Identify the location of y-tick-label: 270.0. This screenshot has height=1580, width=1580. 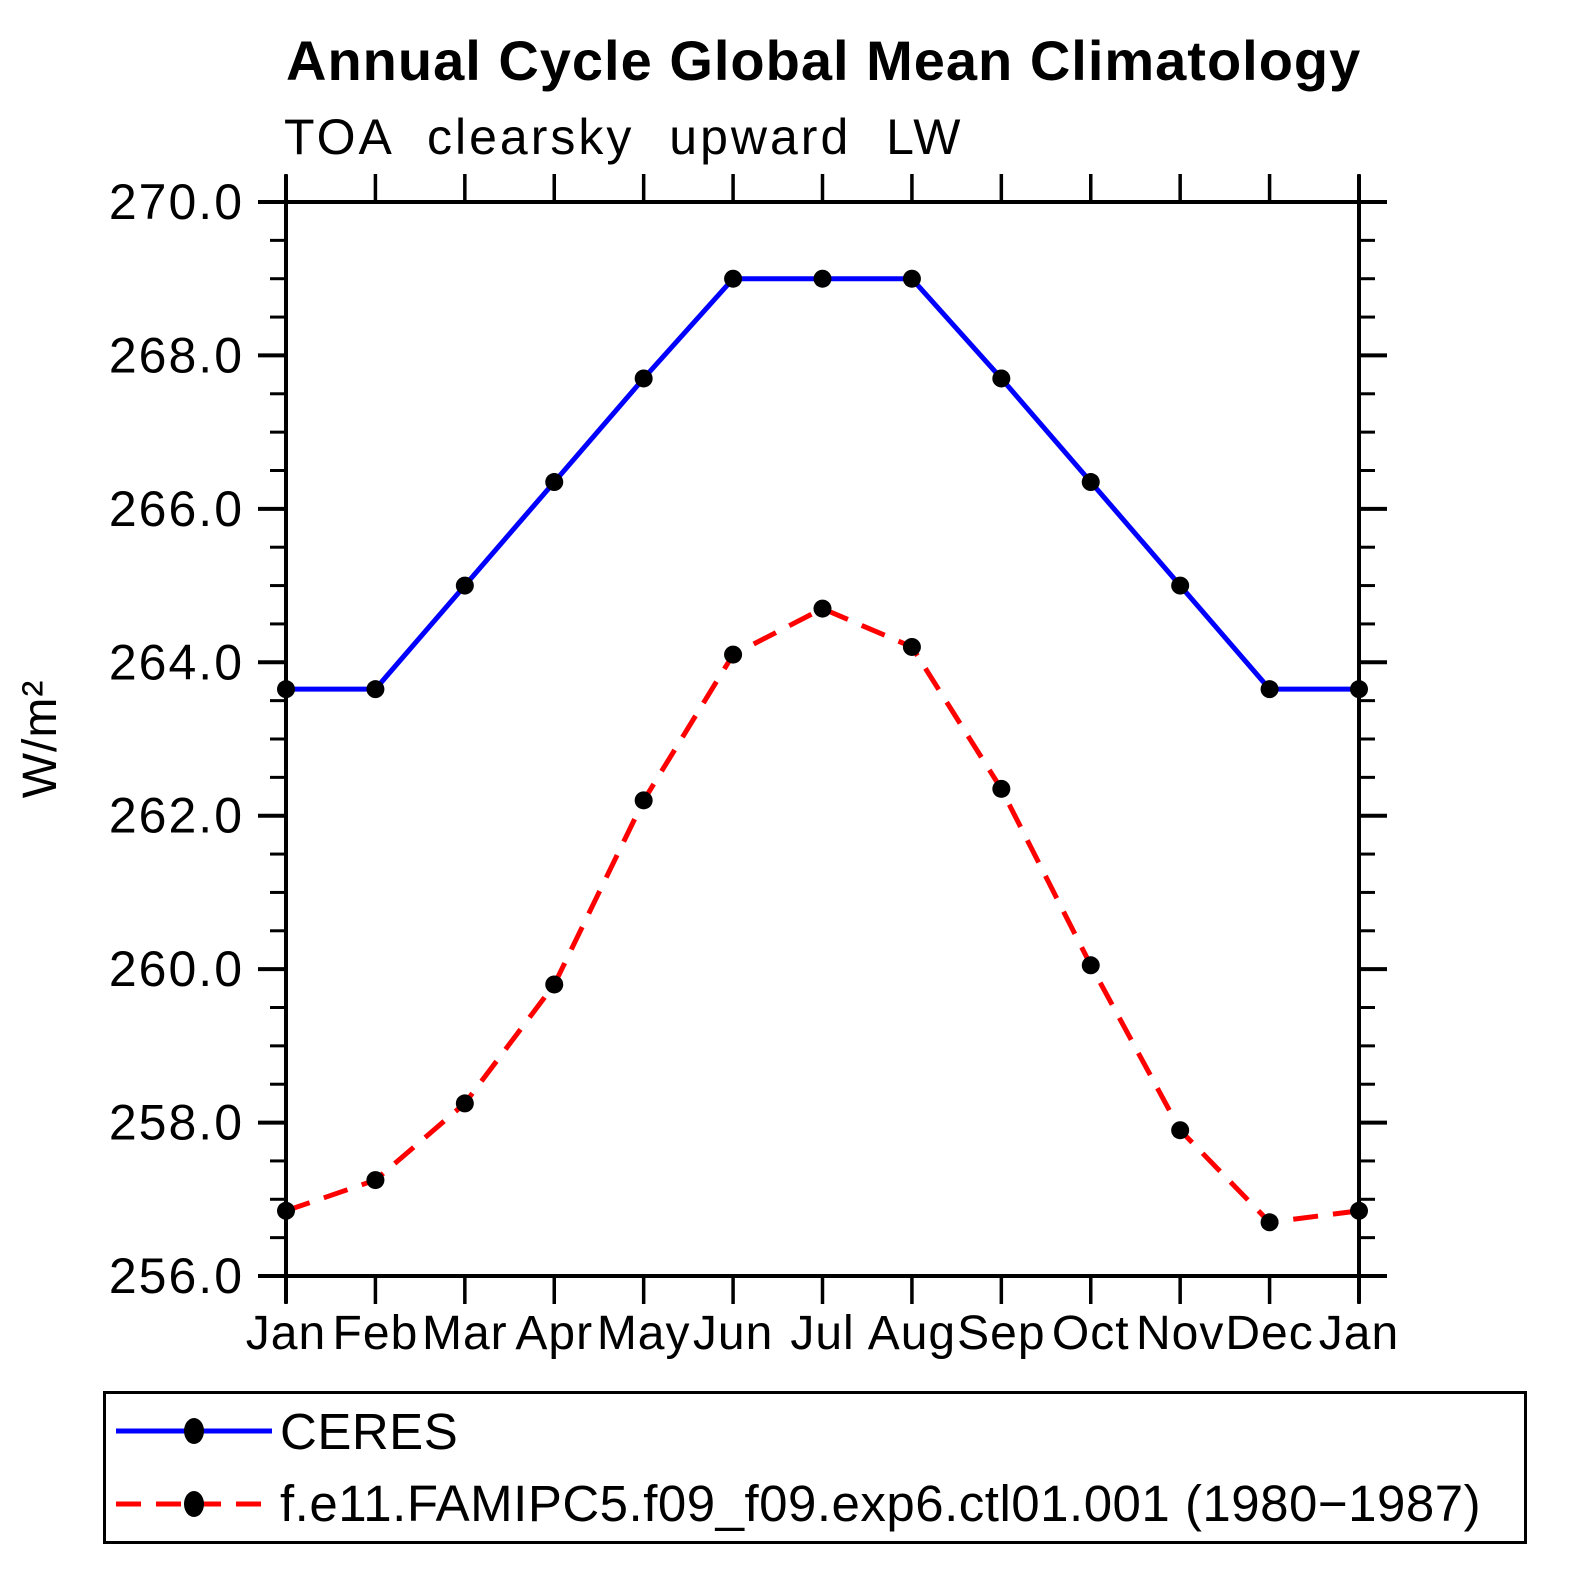
(176, 202).